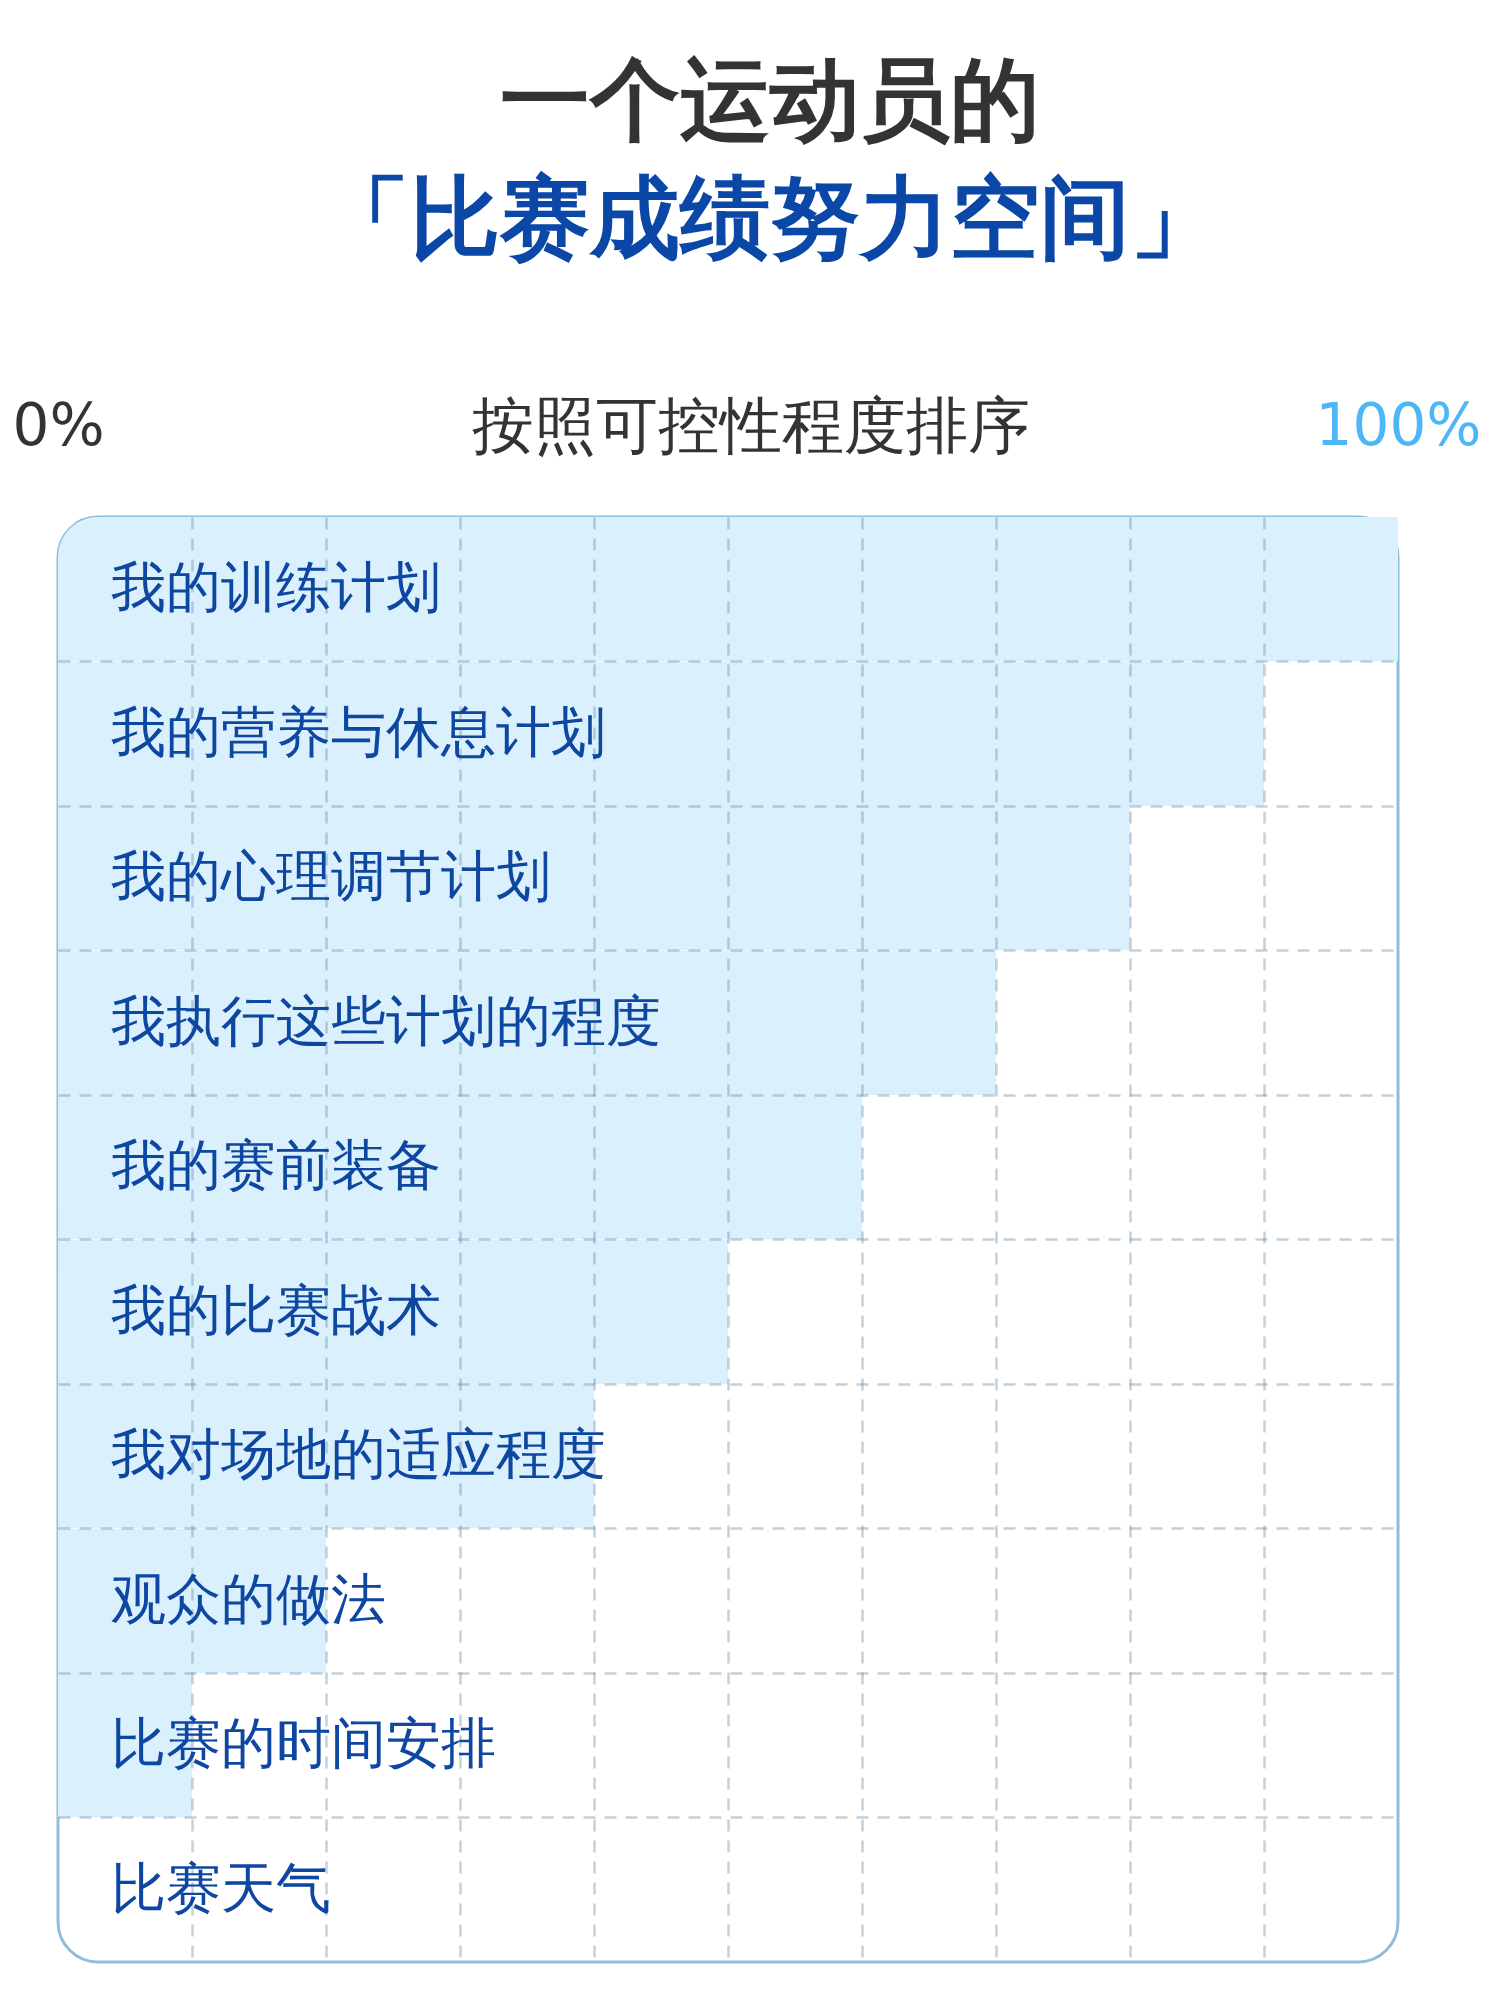  I want to click on y-tick-label: 我对场地的适应程度, so click(358, 1454).